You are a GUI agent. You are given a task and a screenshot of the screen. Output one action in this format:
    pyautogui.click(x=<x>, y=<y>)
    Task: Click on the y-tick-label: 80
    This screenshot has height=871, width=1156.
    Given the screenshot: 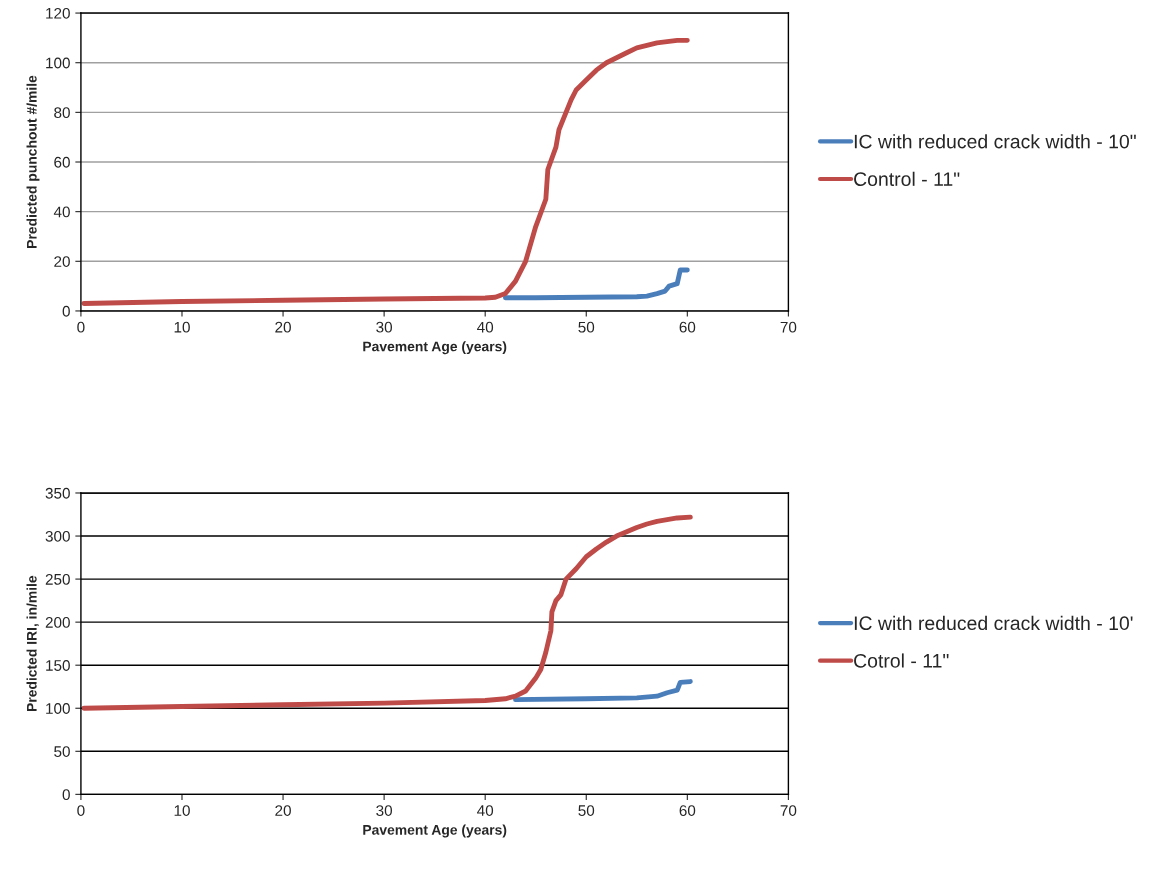 What is the action you would take?
    pyautogui.click(x=62, y=113)
    